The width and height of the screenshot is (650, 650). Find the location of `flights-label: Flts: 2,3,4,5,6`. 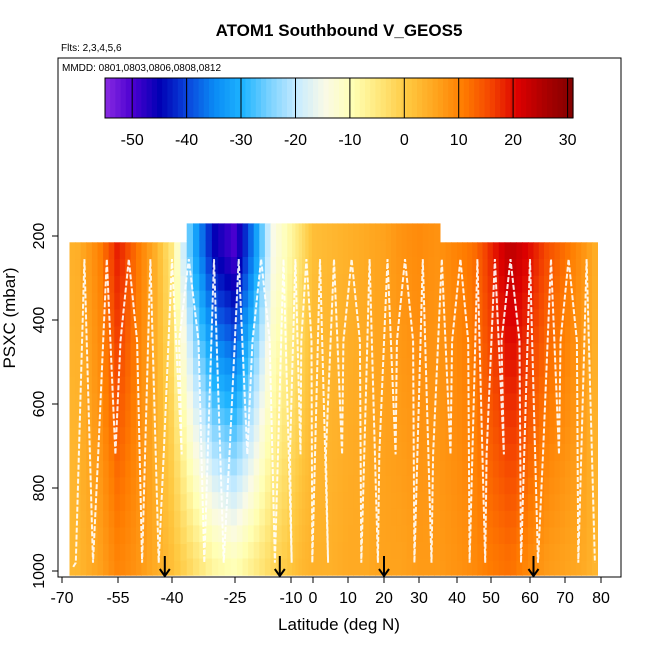

flights-label: Flts: 2,3,4,5,6 is located at coordinates (91, 48).